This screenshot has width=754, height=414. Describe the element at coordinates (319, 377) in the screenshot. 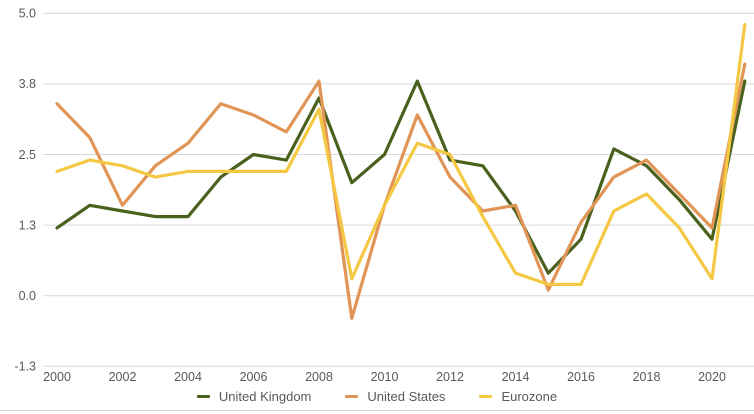

I see `x-axis-tick-label: 2008` at that location.